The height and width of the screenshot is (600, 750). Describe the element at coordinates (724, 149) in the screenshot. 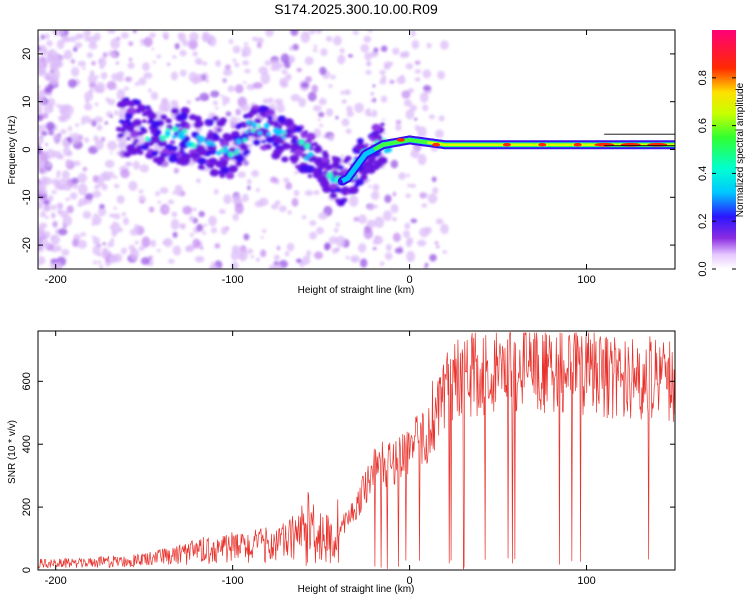

I see `colorbar-bar` at that location.